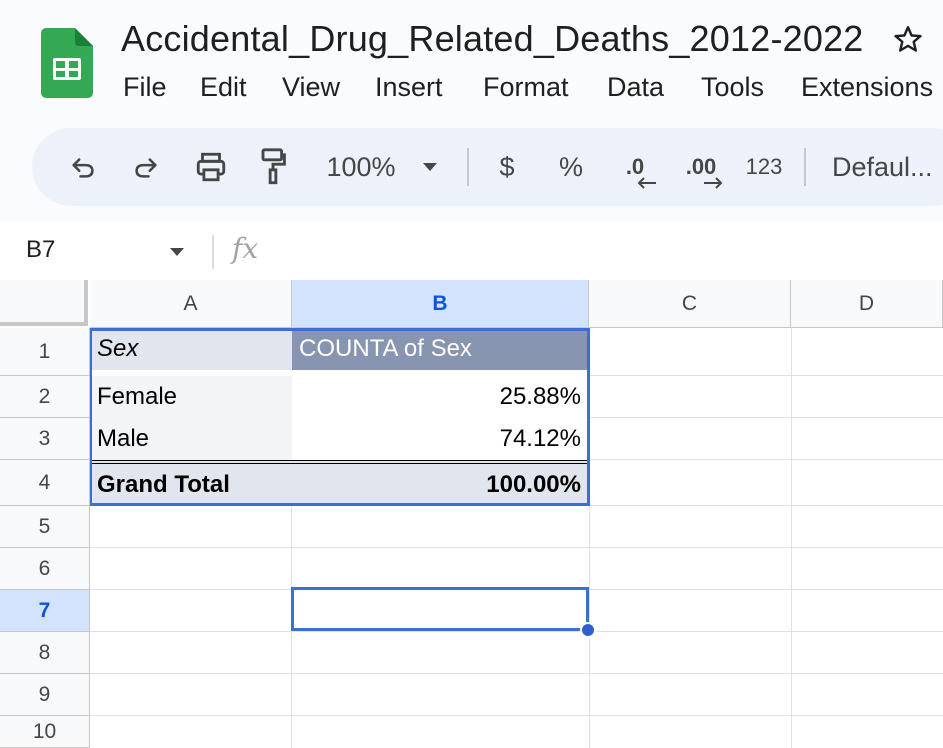 This screenshot has height=748, width=943. I want to click on row-header-1: 1, so click(45, 352).